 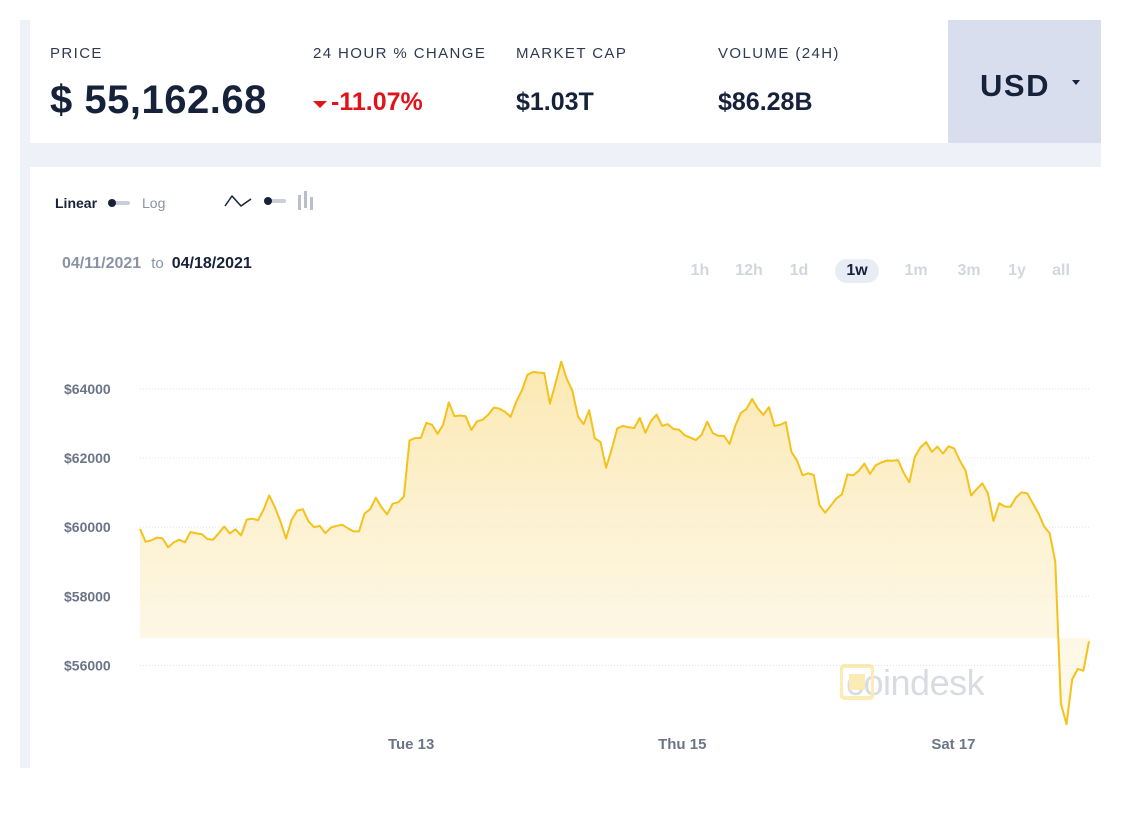 What do you see at coordinates (154, 203) in the screenshot?
I see `scale-option-log: Log` at bounding box center [154, 203].